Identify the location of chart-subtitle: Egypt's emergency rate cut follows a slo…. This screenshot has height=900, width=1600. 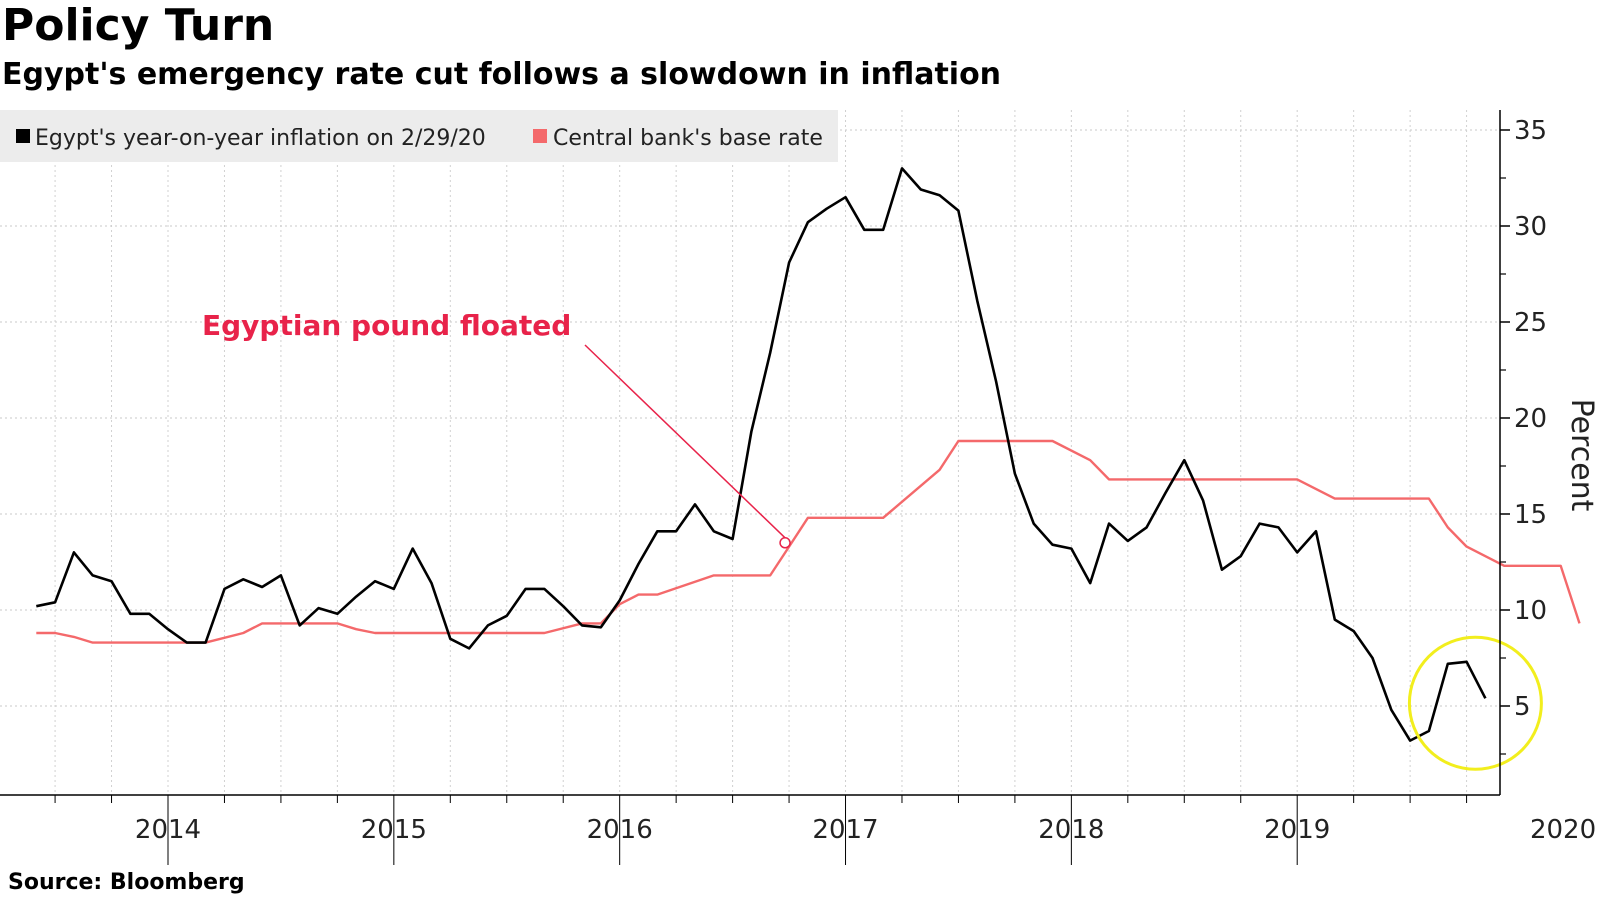
(502, 74).